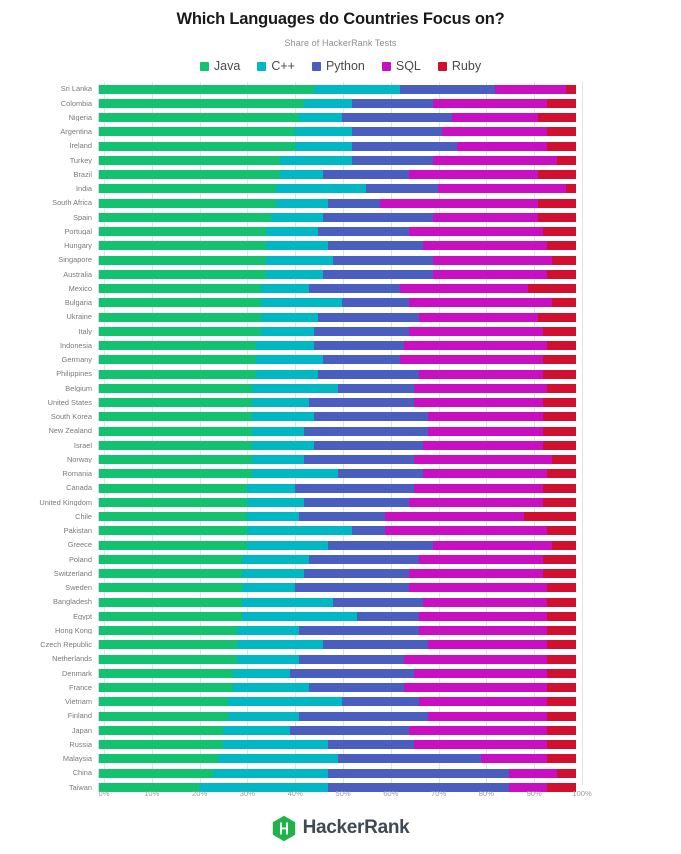 The width and height of the screenshot is (681, 854). What do you see at coordinates (340, 631) in the screenshot?
I see `bar-row: Hong Kong` at bounding box center [340, 631].